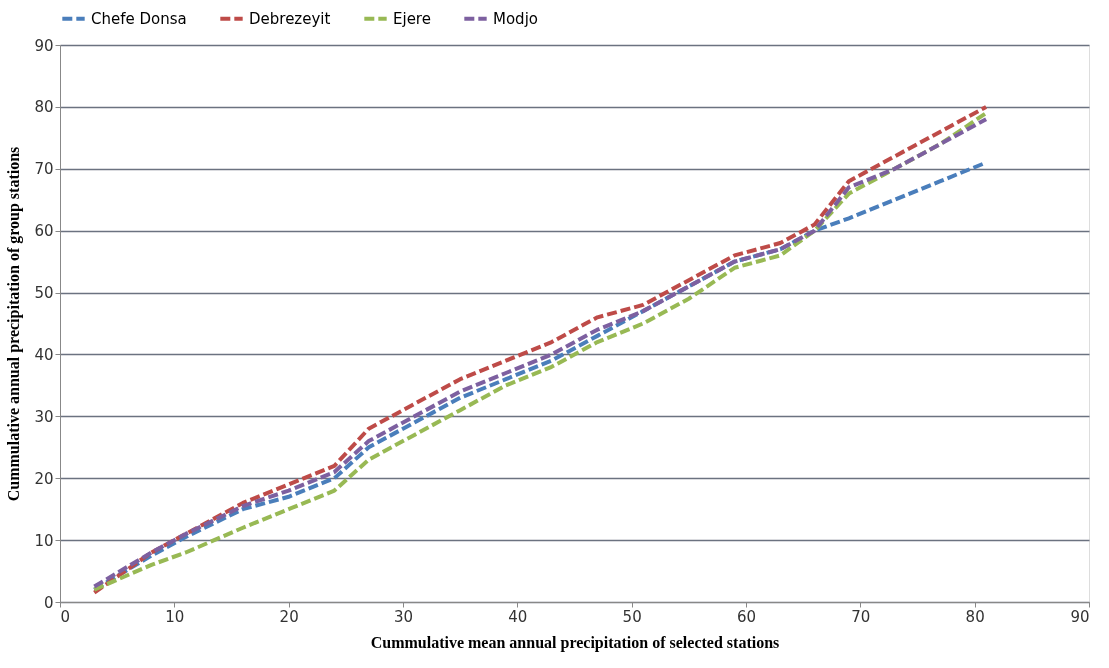  I want to click on x-tick-label: 40, so click(518, 616).